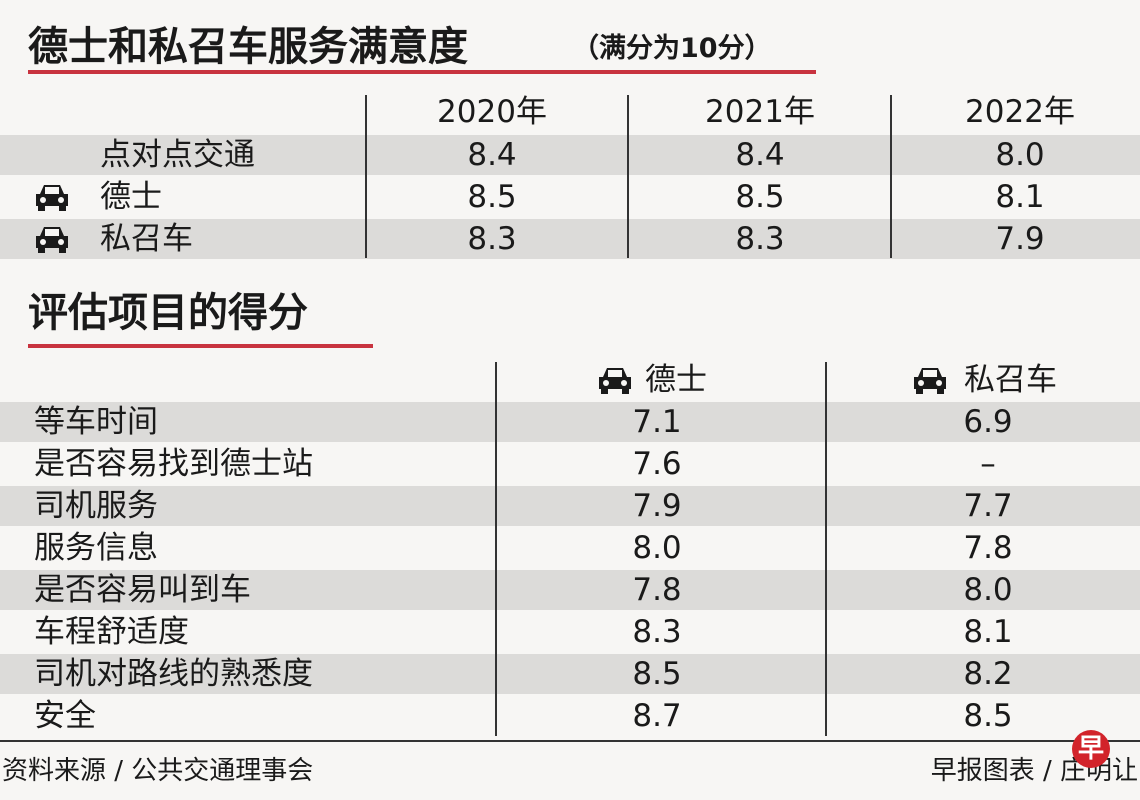  Describe the element at coordinates (657, 422) in the screenshot. I see `cell-value: 7.1` at that location.